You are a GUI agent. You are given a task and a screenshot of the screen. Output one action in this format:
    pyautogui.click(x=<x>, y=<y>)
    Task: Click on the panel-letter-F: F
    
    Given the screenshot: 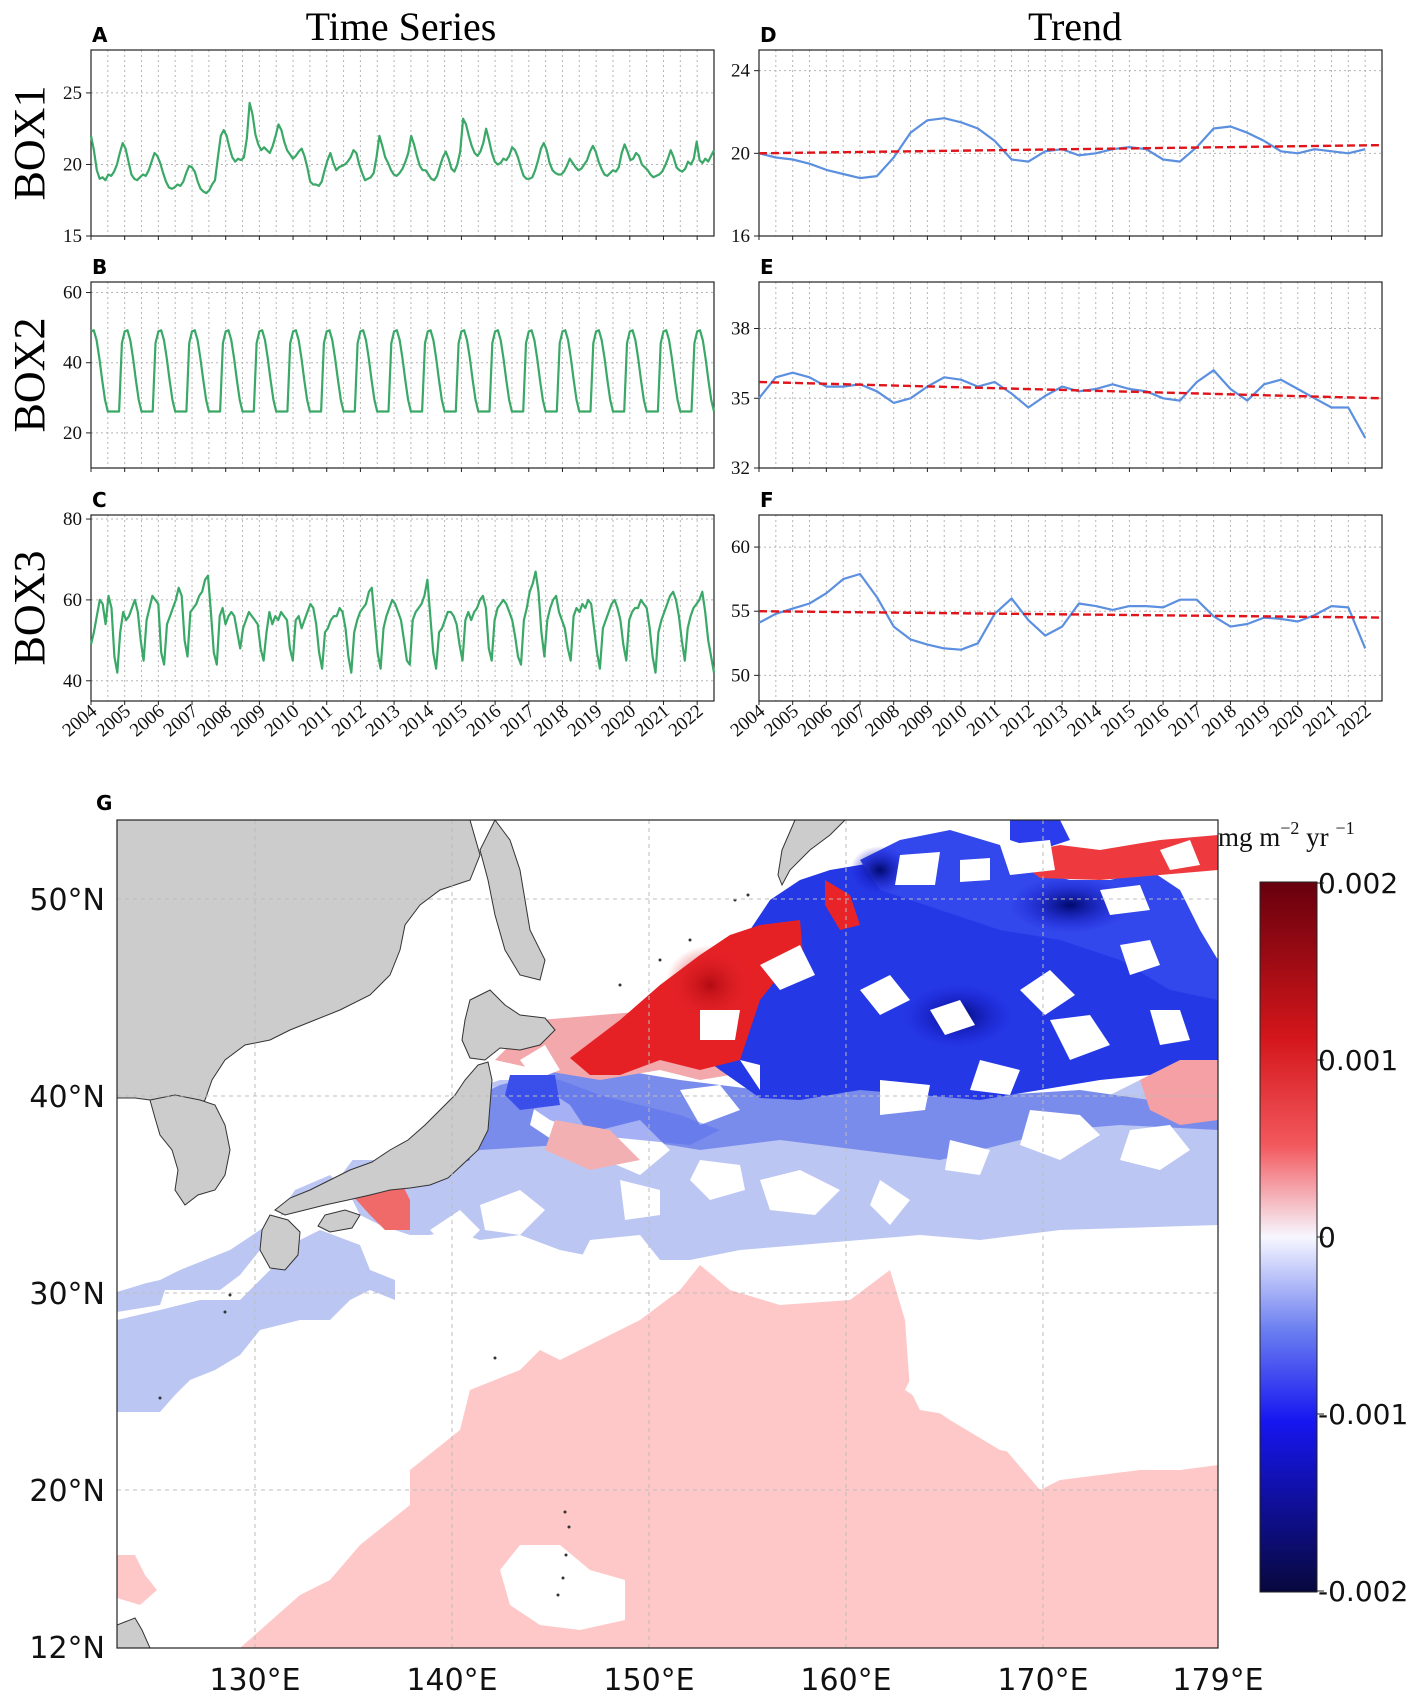 What is the action you would take?
    pyautogui.click(x=767, y=500)
    